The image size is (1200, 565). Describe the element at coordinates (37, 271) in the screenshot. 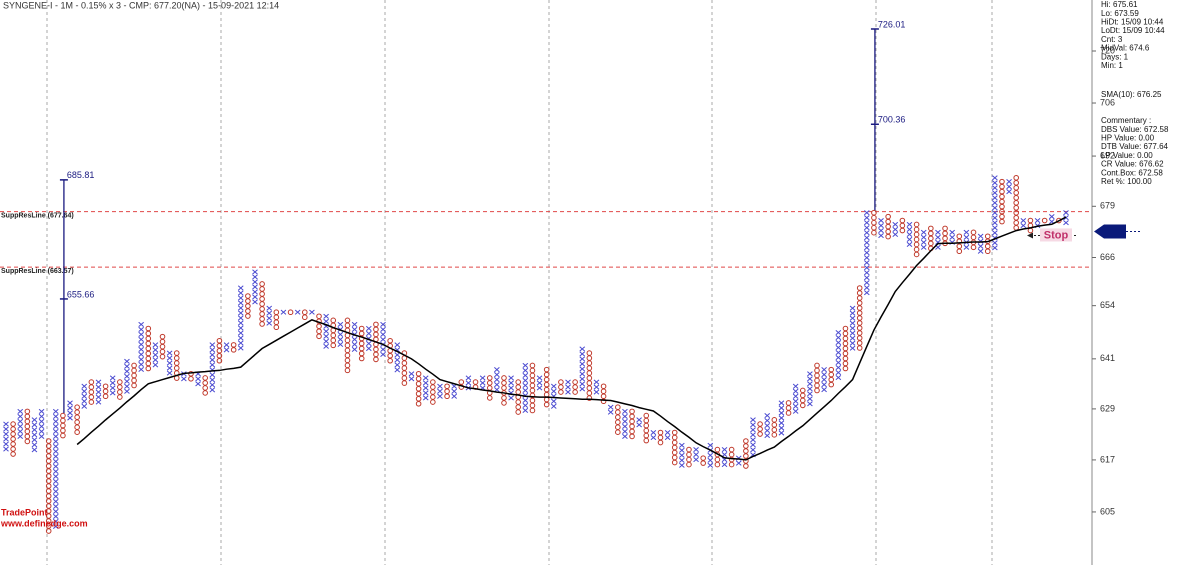

I see `support-label: SuppResLine (663.57)` at that location.